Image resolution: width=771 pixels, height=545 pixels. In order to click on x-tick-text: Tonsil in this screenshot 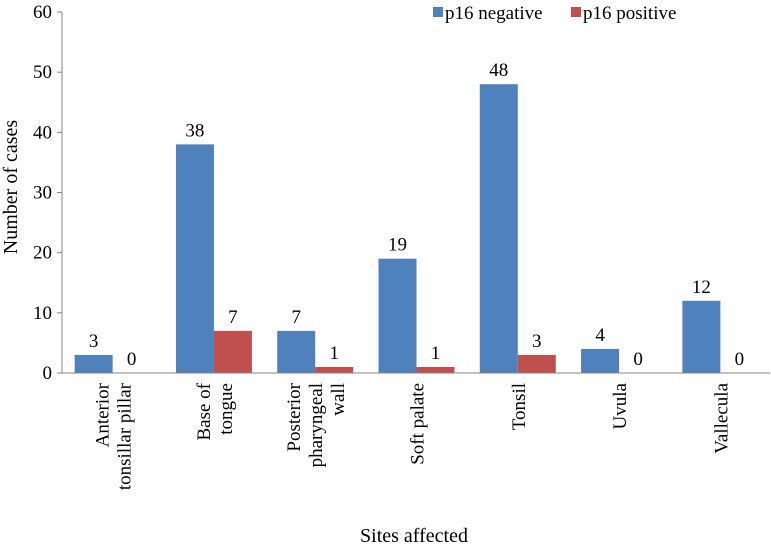, I will do `click(519, 406)`.